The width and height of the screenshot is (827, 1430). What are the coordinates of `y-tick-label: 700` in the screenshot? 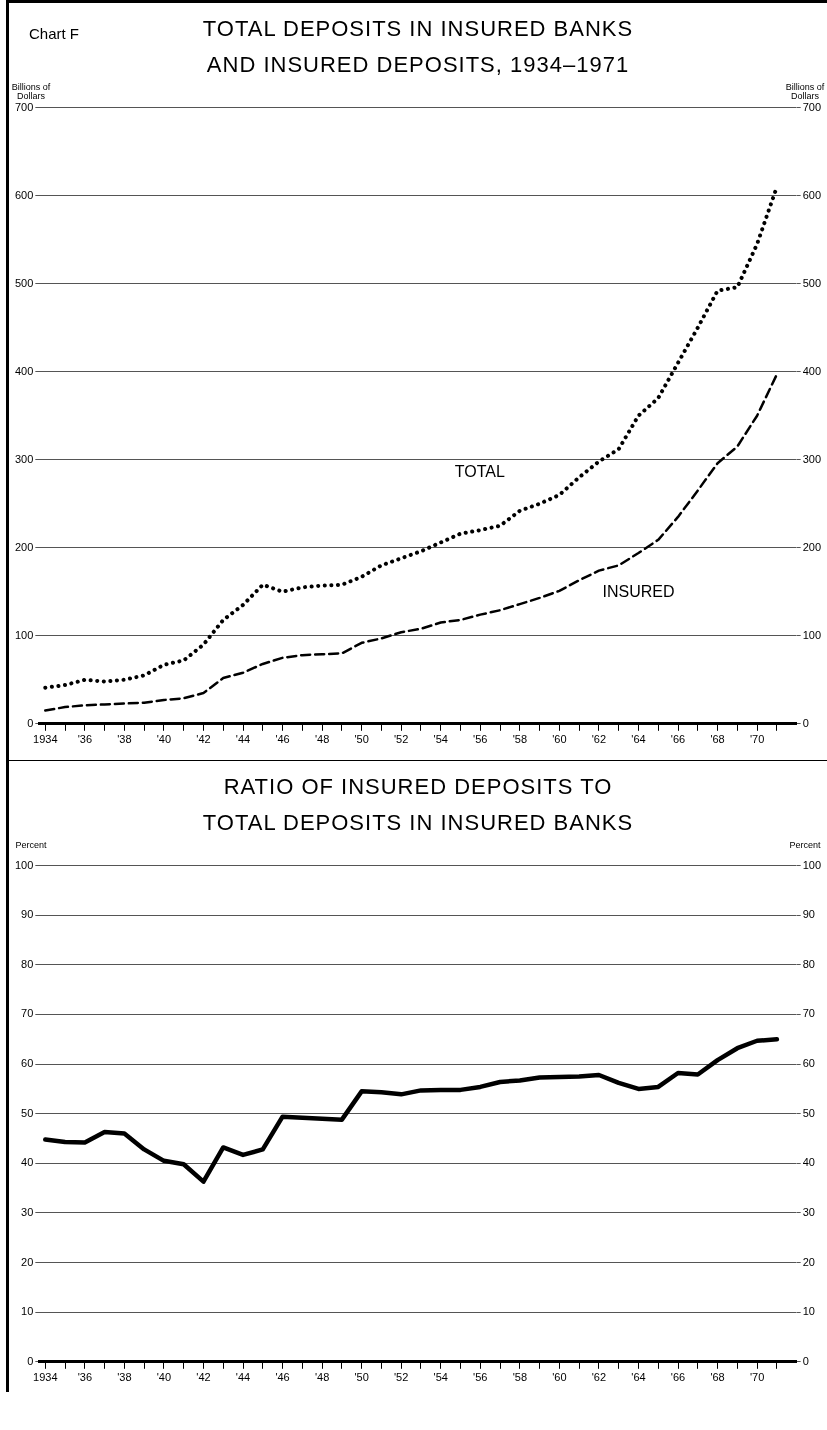 It's located at (24, 106).